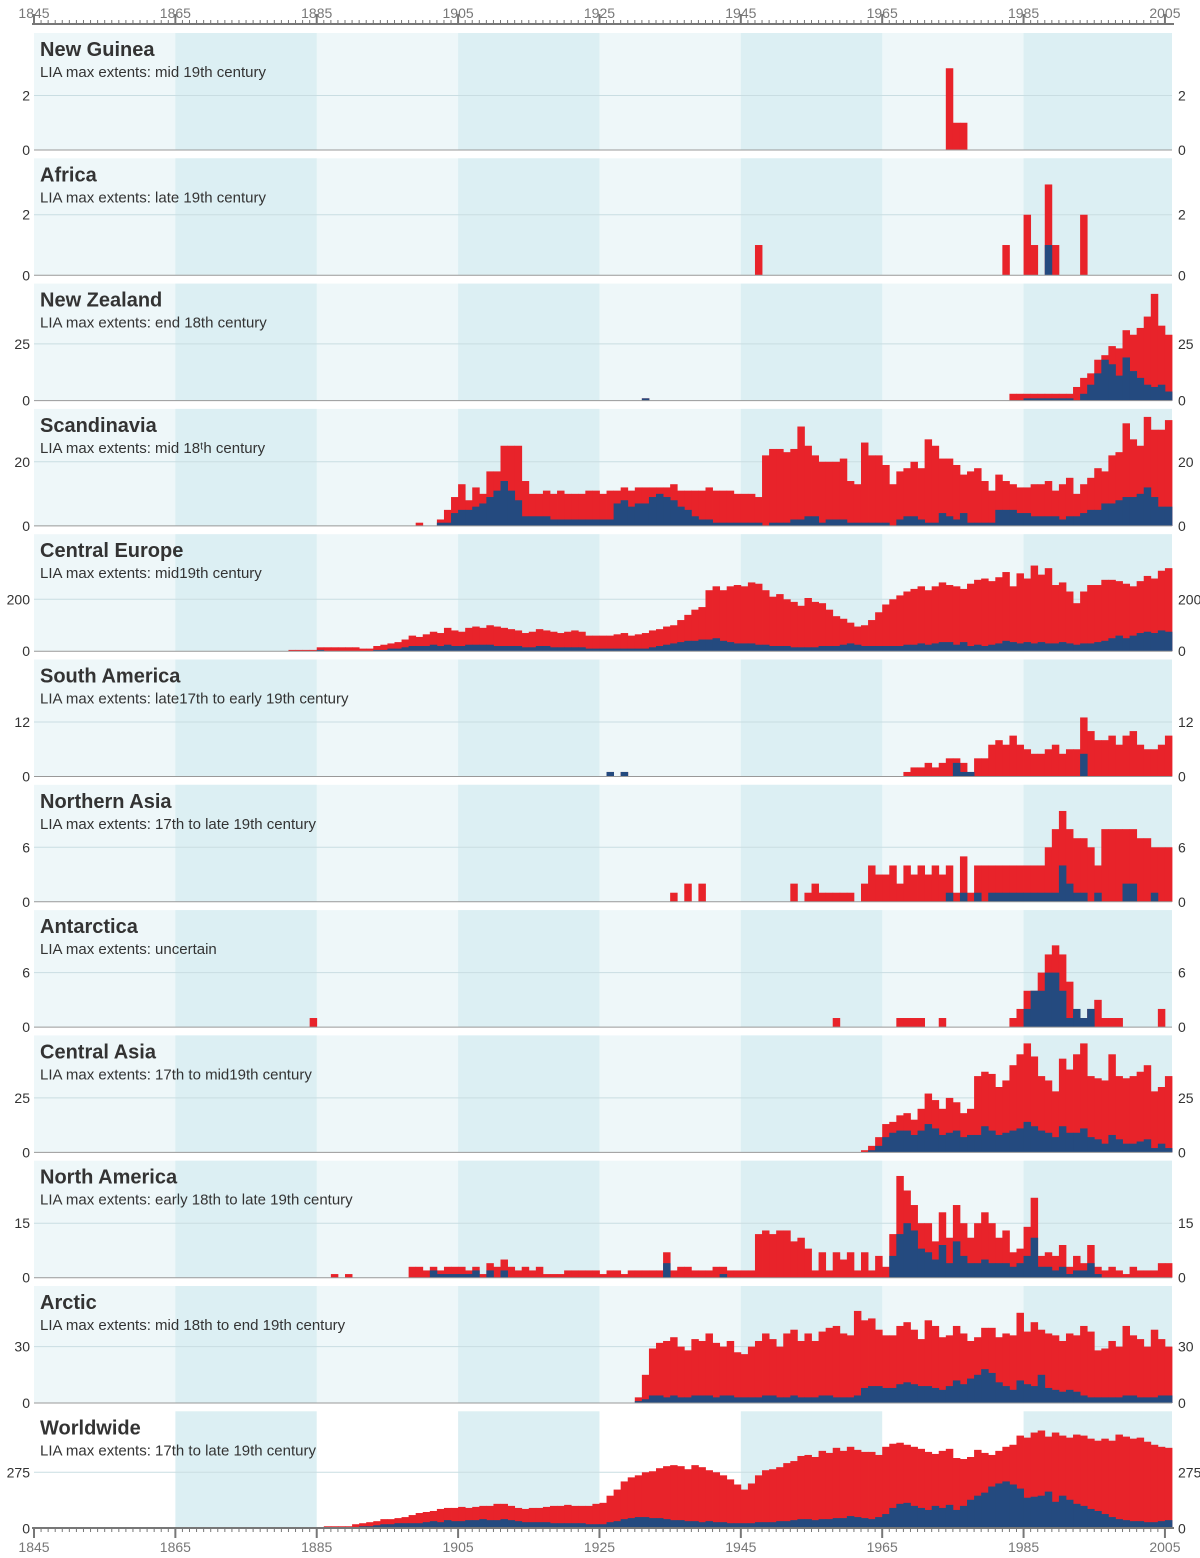 This screenshot has height=1558, width=1200. What do you see at coordinates (33, 1547) in the screenshot?
I see `x-tick-label: 1845` at bounding box center [33, 1547].